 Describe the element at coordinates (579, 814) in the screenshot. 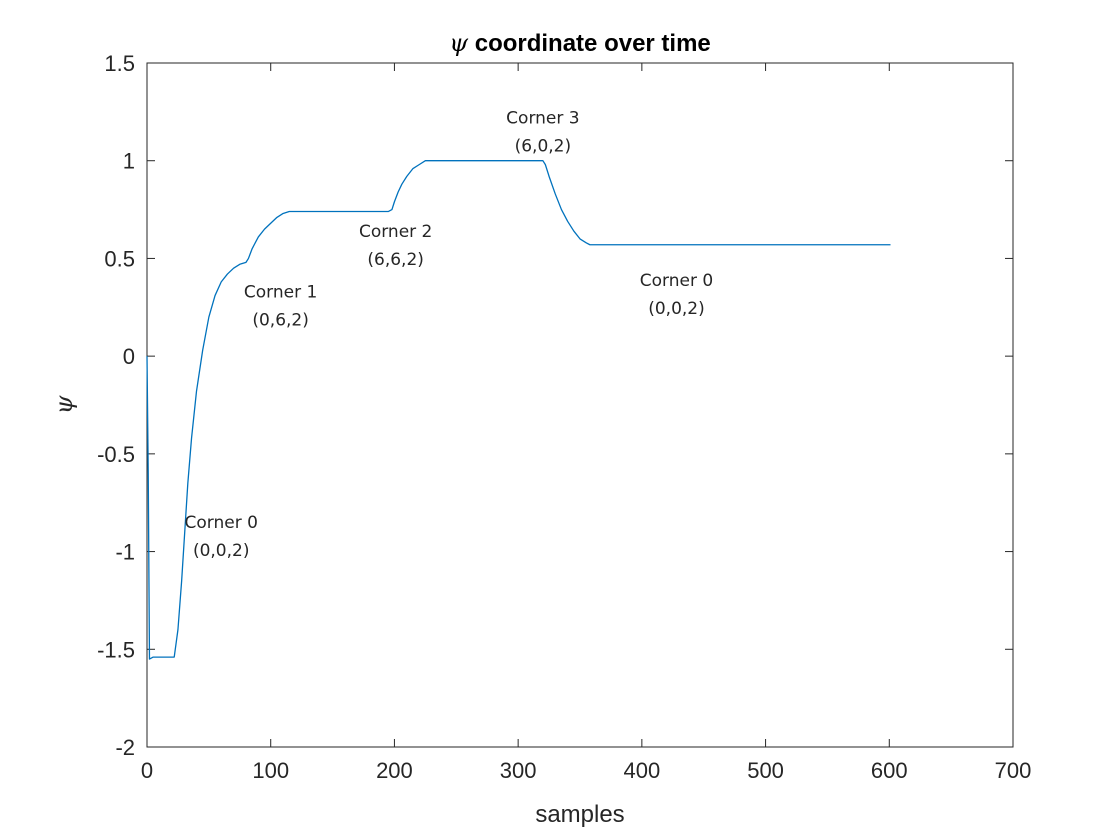

I see `x-axis-label: samples` at that location.